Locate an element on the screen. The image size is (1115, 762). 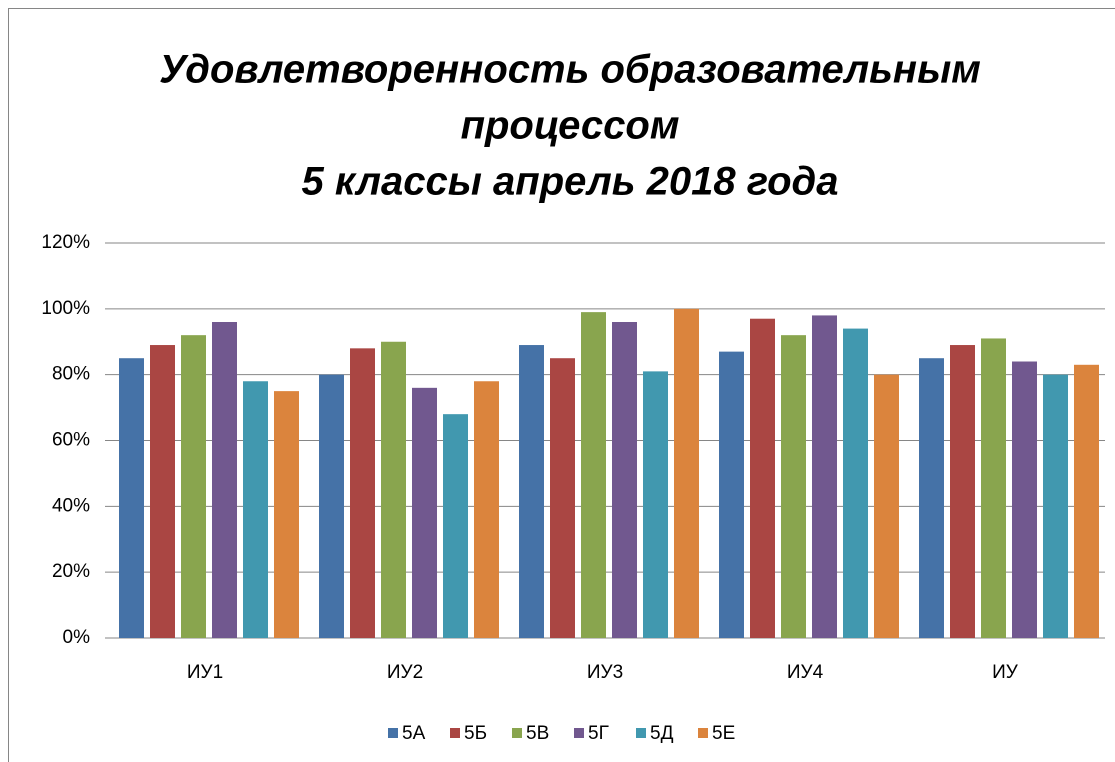
y-tick-label: 60% is located at coordinates (71, 440).